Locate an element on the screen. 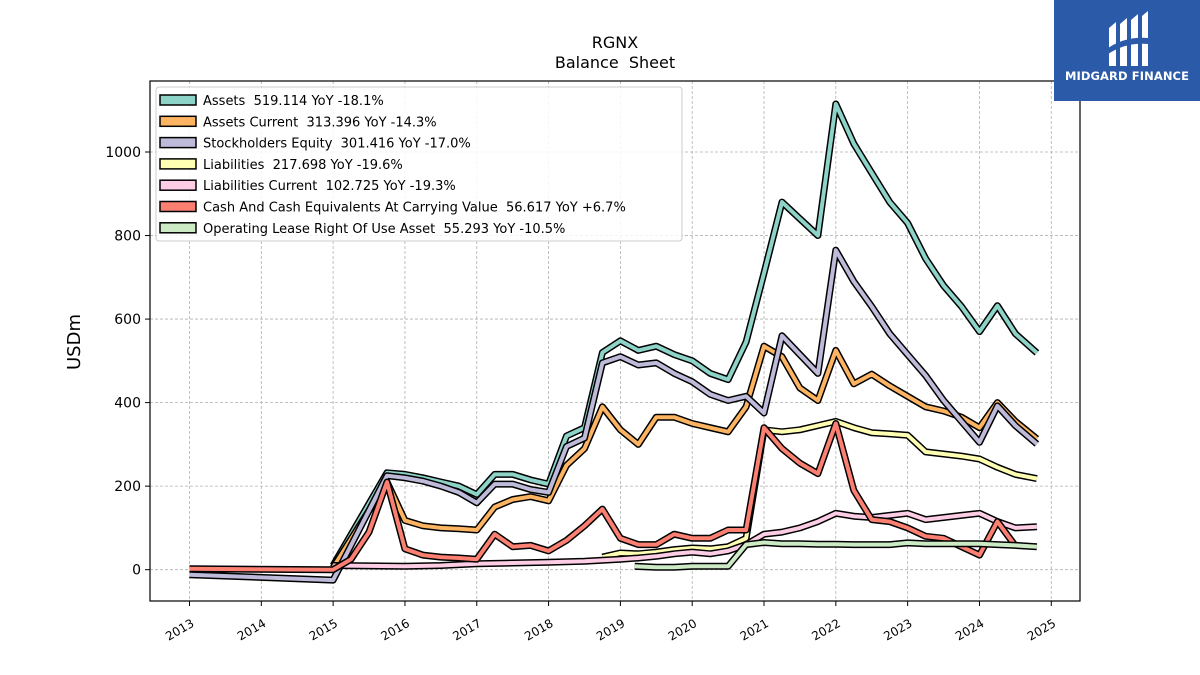  brand-logo: MIDGARD FINANCE is located at coordinates (1127, 50).